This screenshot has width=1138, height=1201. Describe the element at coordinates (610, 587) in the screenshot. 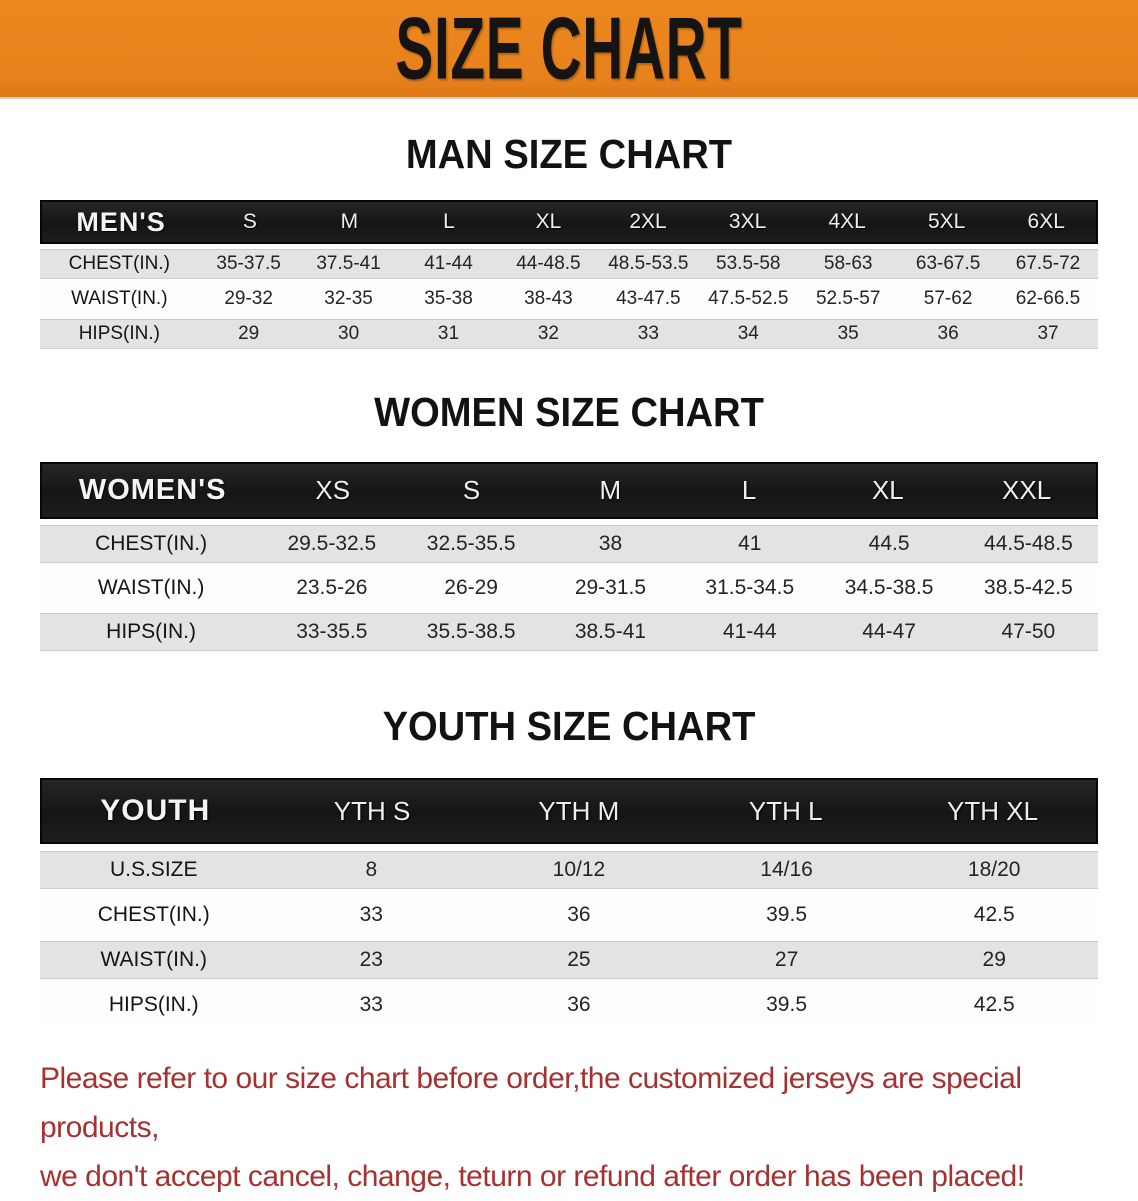

I see `women-waist-in-value-2: 29-31.5` at that location.